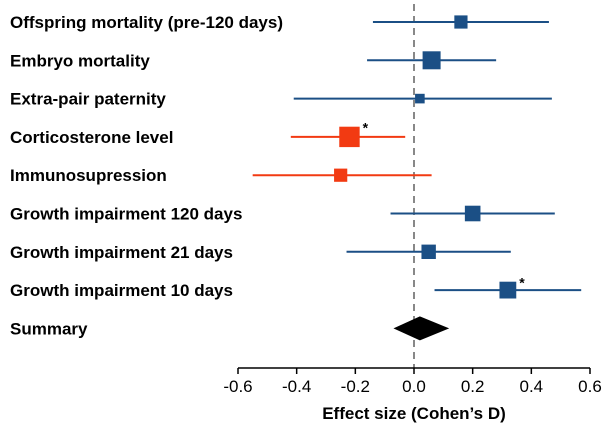 The height and width of the screenshot is (433, 606). What do you see at coordinates (414, 413) in the screenshot?
I see `x-axis-title: Effect size (Cohen’s D)` at bounding box center [414, 413].